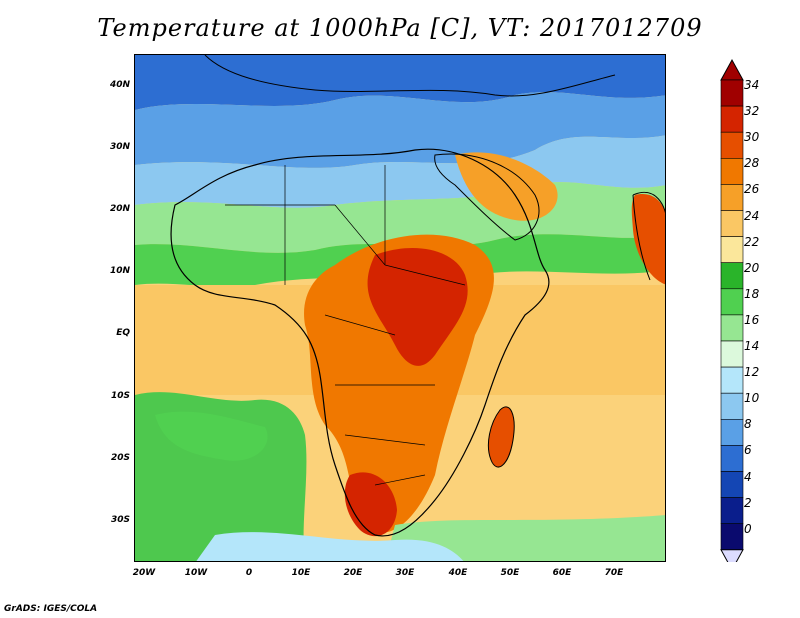 This screenshot has height=618, width=800. I want to click on lon-label-20w: 20W, so click(144, 573).